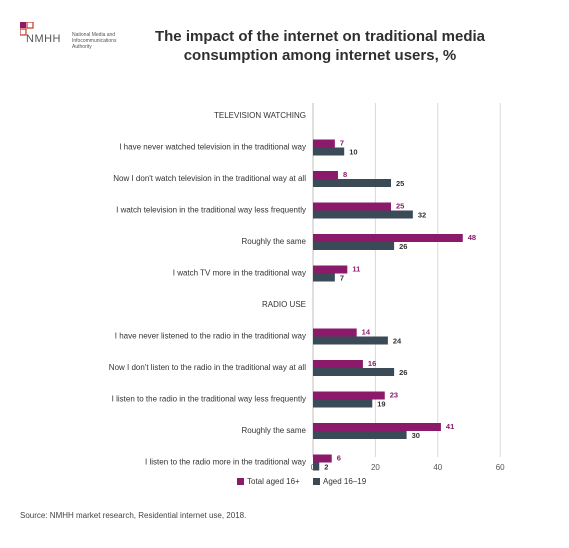 The height and width of the screenshot is (548, 569). I want to click on x-tick-label: 40, so click(437, 467).